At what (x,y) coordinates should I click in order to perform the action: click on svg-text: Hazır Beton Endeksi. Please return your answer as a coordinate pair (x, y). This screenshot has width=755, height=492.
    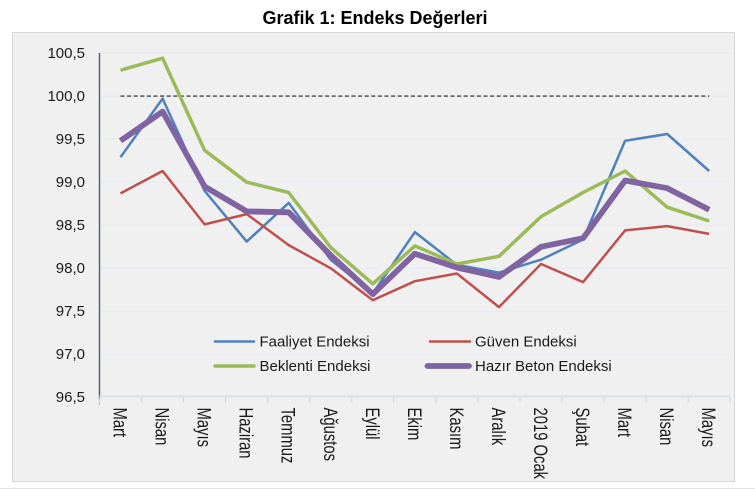
    Looking at the image, I should click on (543, 366).